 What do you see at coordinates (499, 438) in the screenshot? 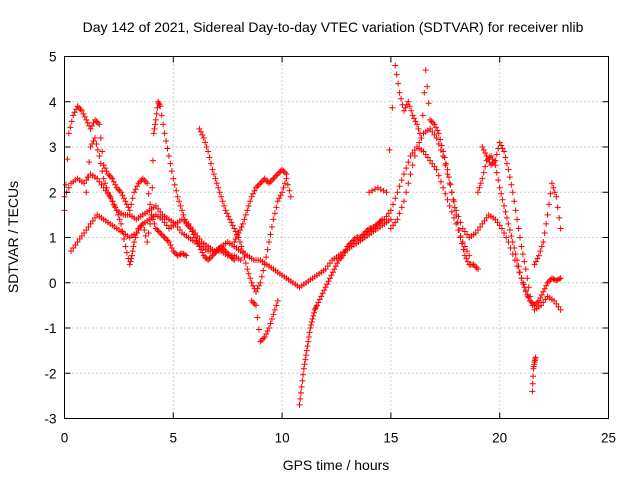
I see `x-tick-label: 20` at bounding box center [499, 438].